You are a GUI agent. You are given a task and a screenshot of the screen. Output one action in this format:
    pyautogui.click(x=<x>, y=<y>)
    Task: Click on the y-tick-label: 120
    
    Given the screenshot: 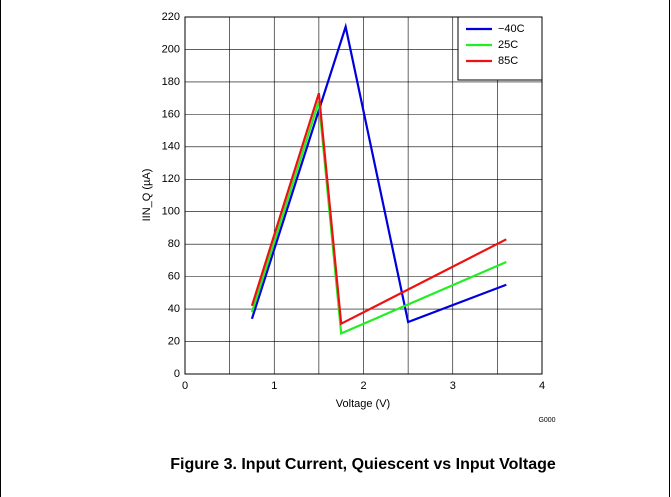 What is the action you would take?
    pyautogui.click(x=171, y=179)
    